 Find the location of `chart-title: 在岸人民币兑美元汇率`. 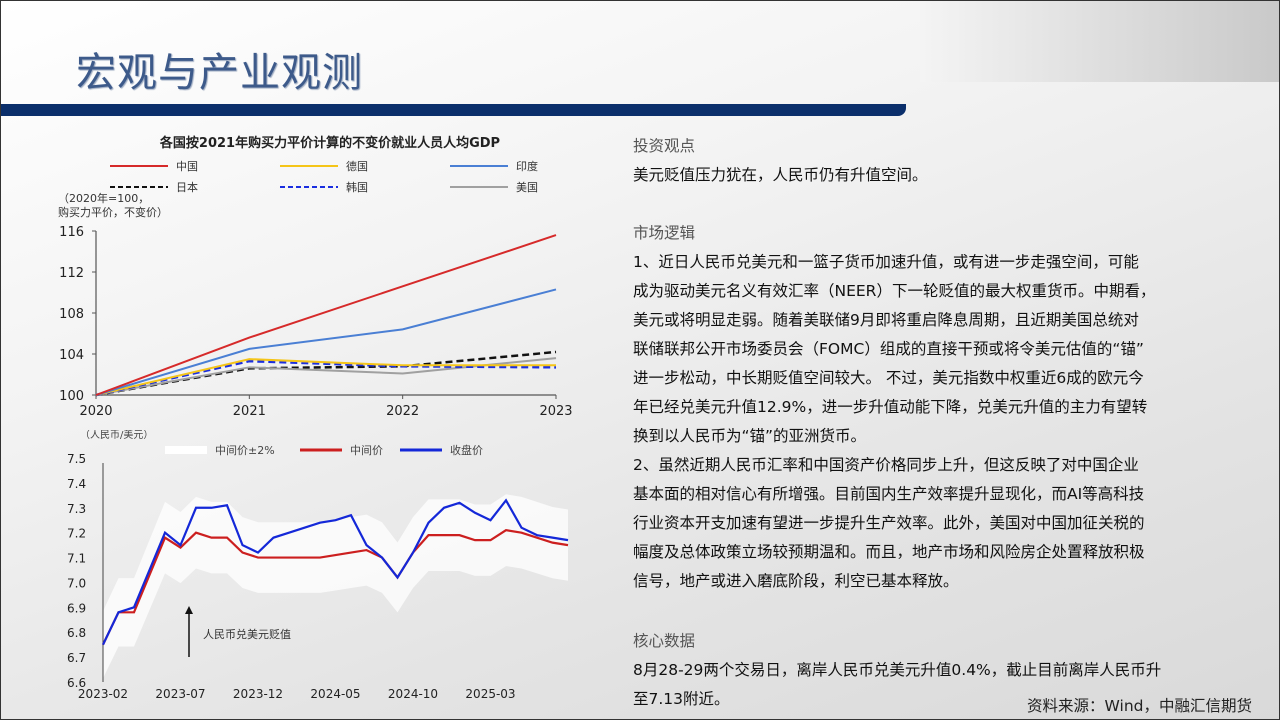

chart-title: 在岸人民币兑美元汇率 is located at coordinates (331, 430).